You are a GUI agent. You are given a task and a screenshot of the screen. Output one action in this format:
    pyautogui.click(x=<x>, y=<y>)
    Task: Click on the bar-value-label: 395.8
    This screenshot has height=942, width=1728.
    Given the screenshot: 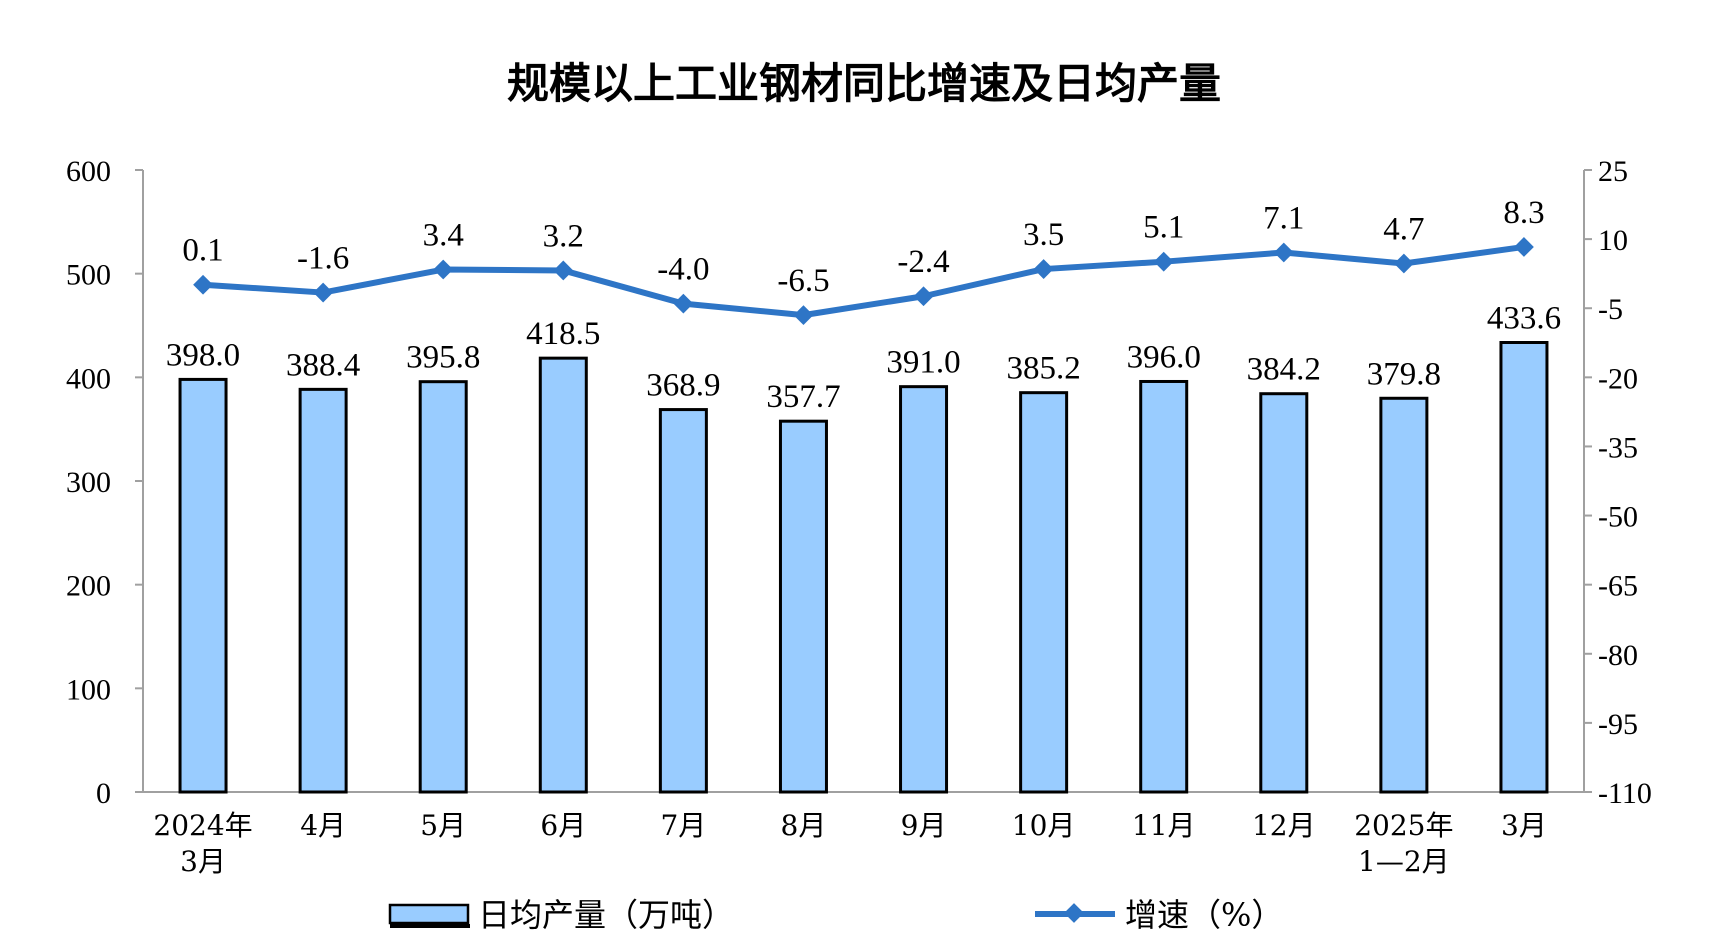 What is the action you would take?
    pyautogui.click(x=443, y=358)
    